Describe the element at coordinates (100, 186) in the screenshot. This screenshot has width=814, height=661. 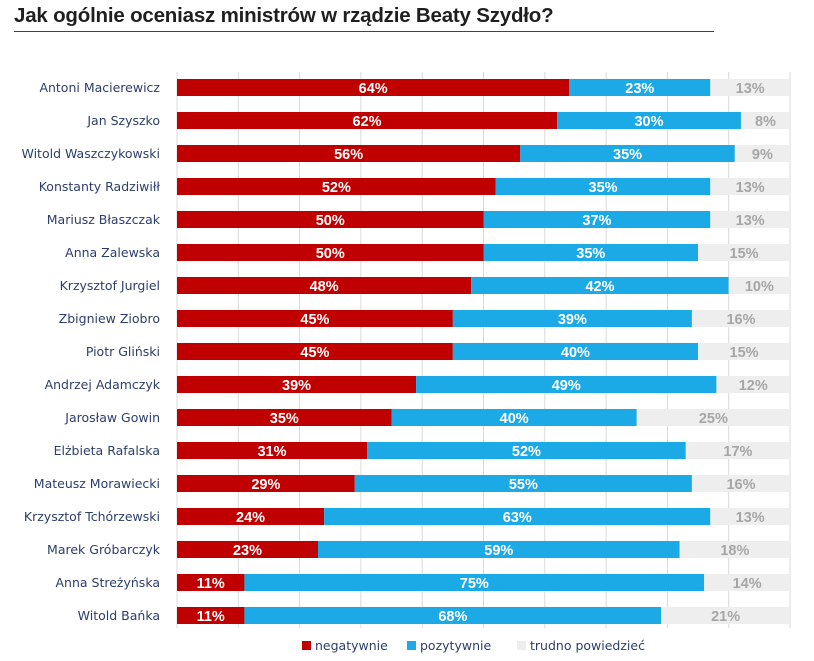
I see `category-label: Konstanty Radziwiłł` at that location.